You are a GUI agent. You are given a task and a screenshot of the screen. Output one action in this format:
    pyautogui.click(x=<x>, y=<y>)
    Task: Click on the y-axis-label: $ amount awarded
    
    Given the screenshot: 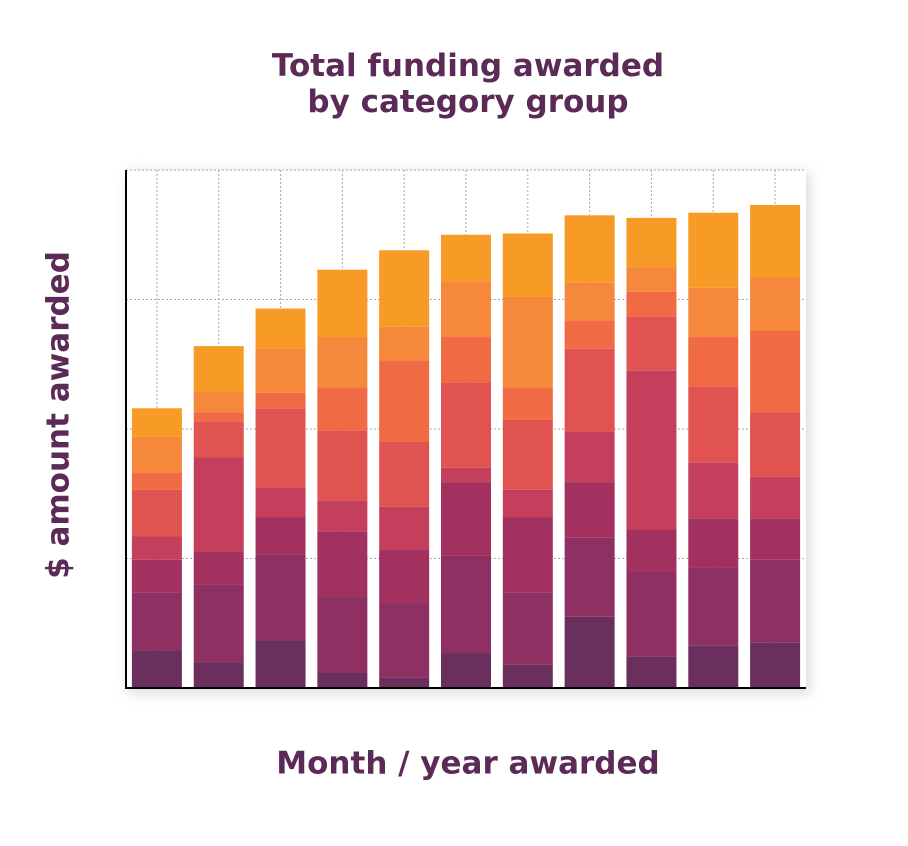 What is the action you would take?
    pyautogui.click(x=59, y=415)
    